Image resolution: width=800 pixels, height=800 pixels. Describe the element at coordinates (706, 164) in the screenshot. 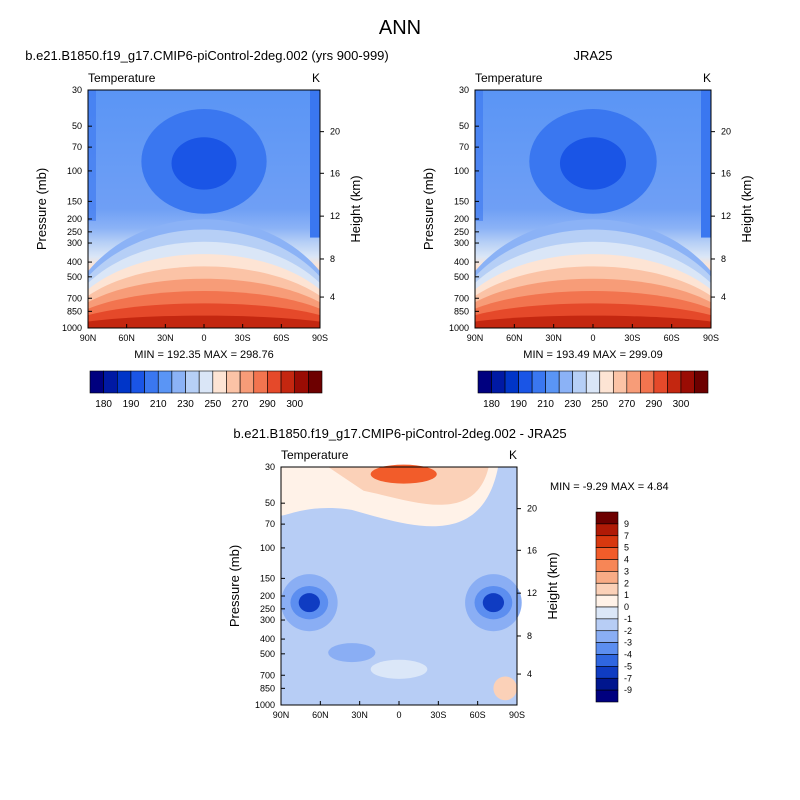

I see `polar-cold-column` at that location.